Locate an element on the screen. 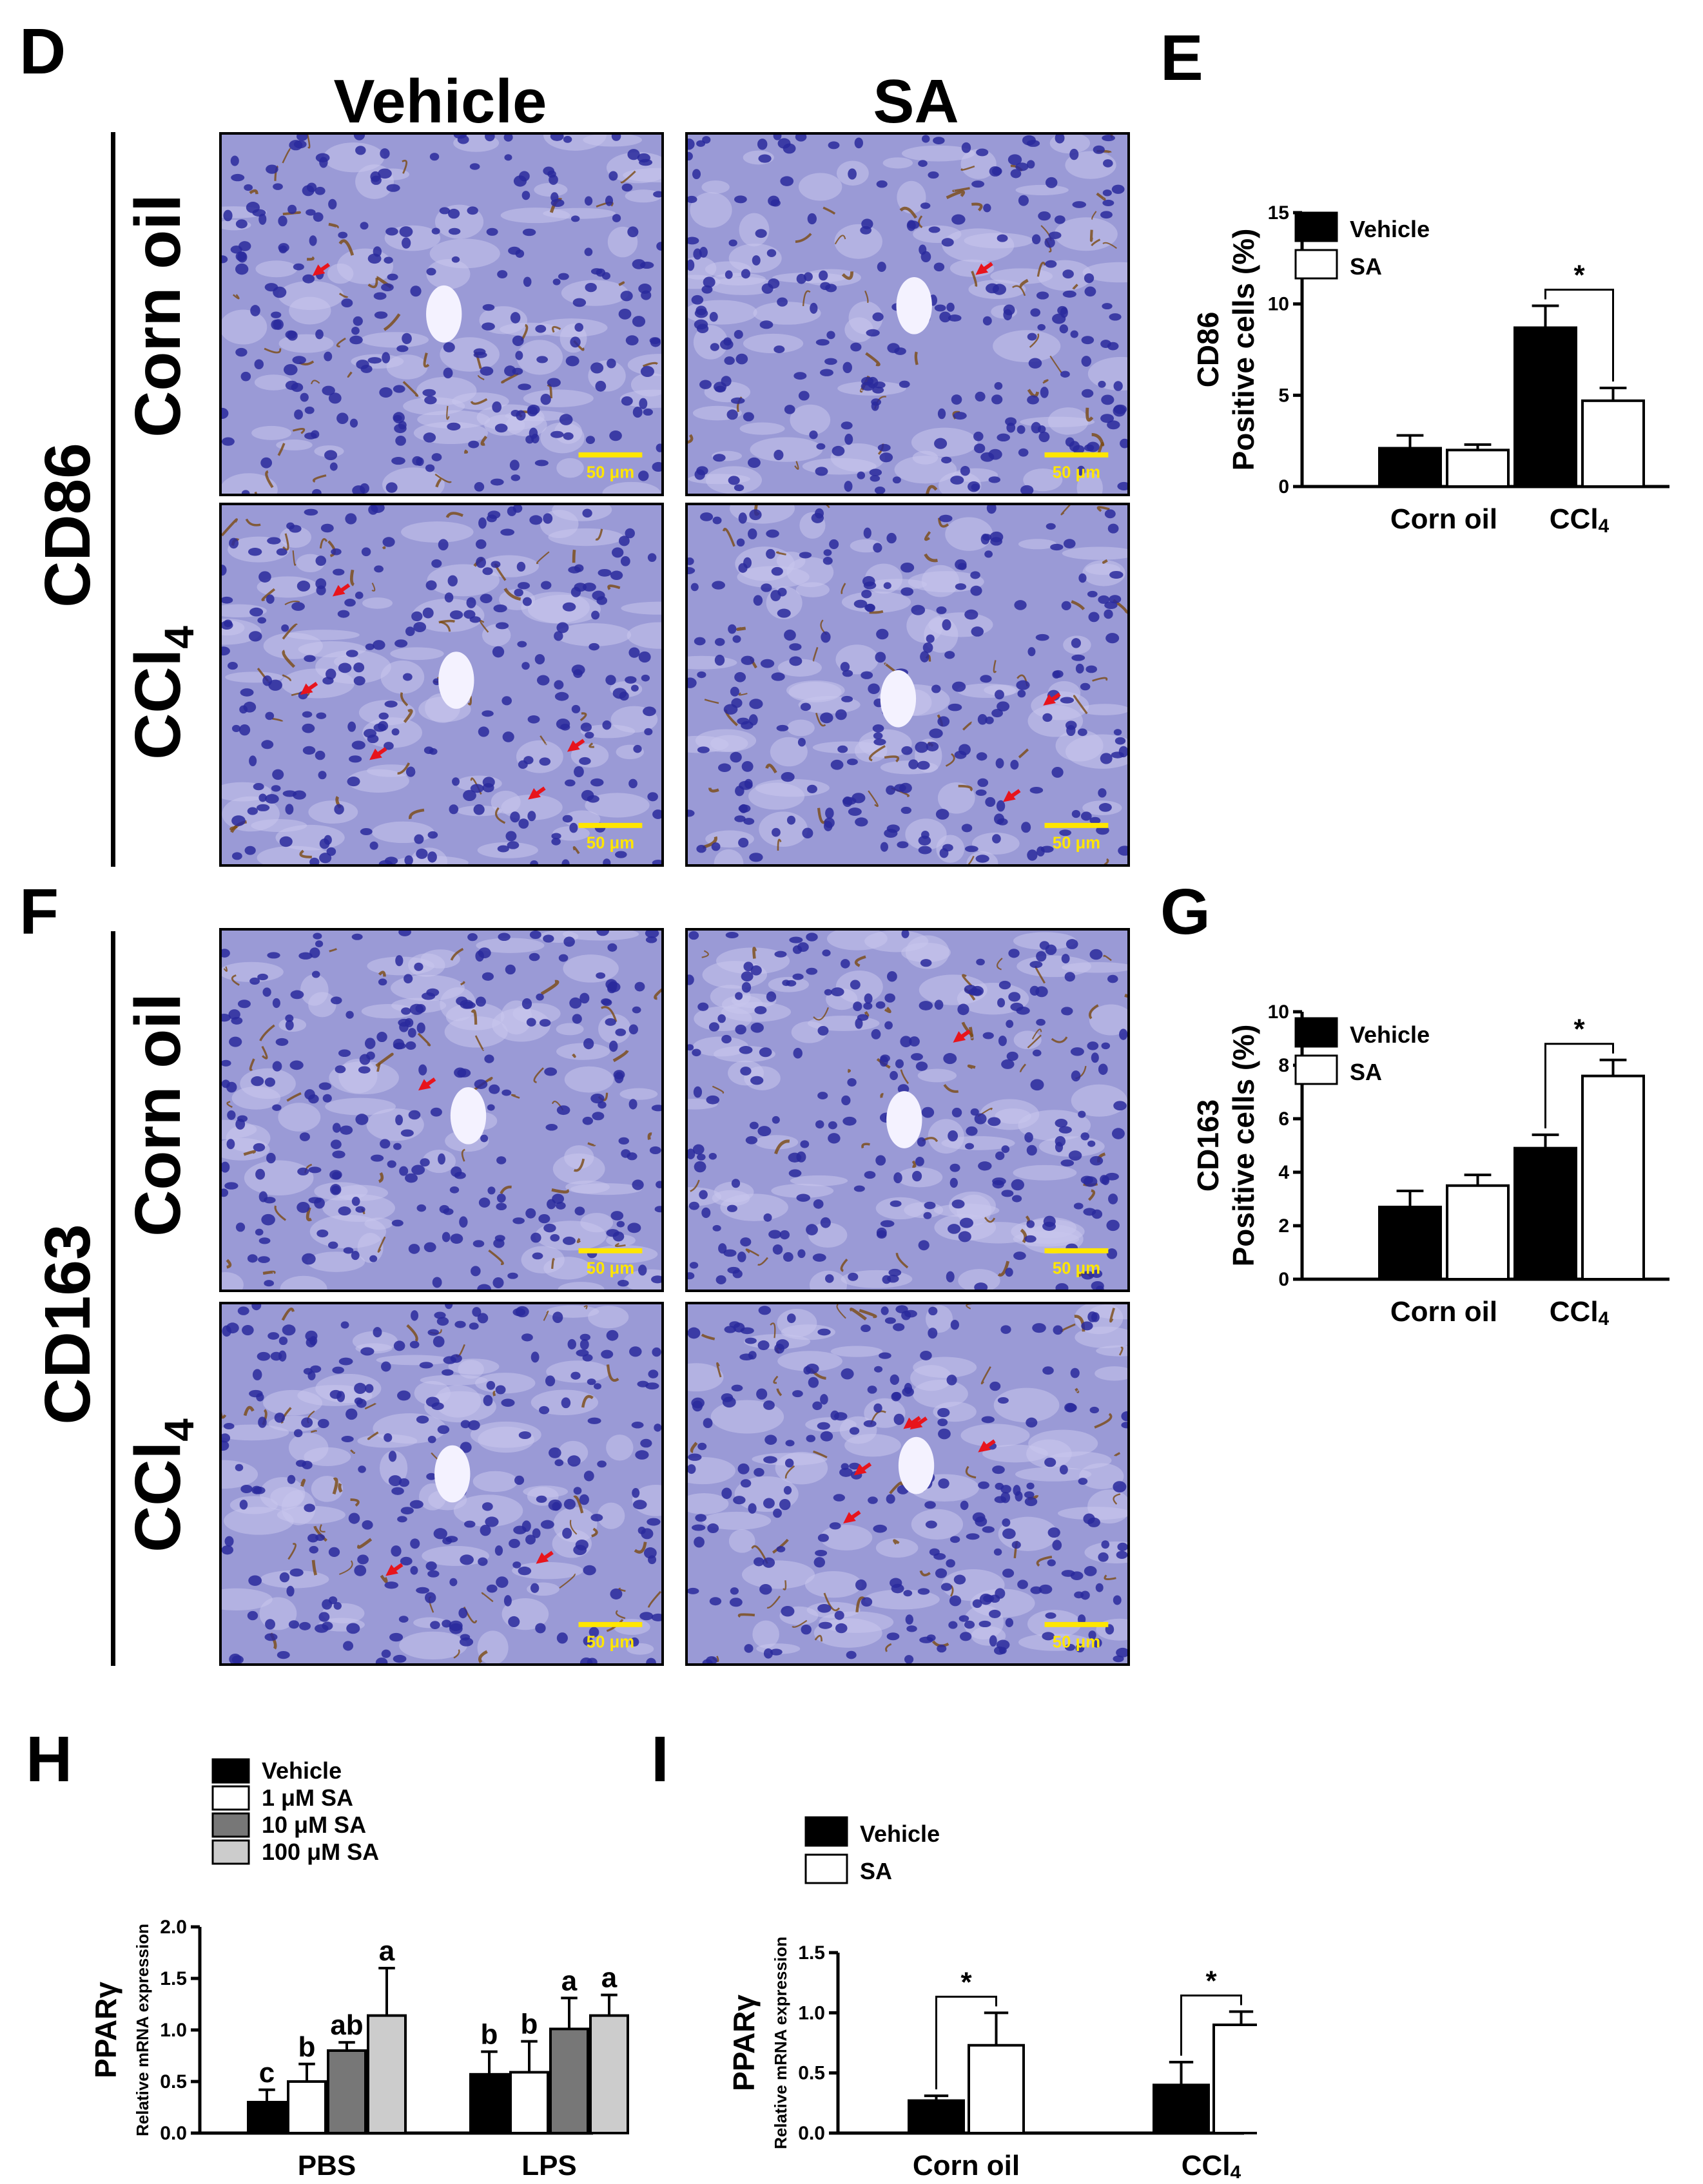 This screenshot has width=1703, height=2184. arrow-head is located at coordinates (573, 746).